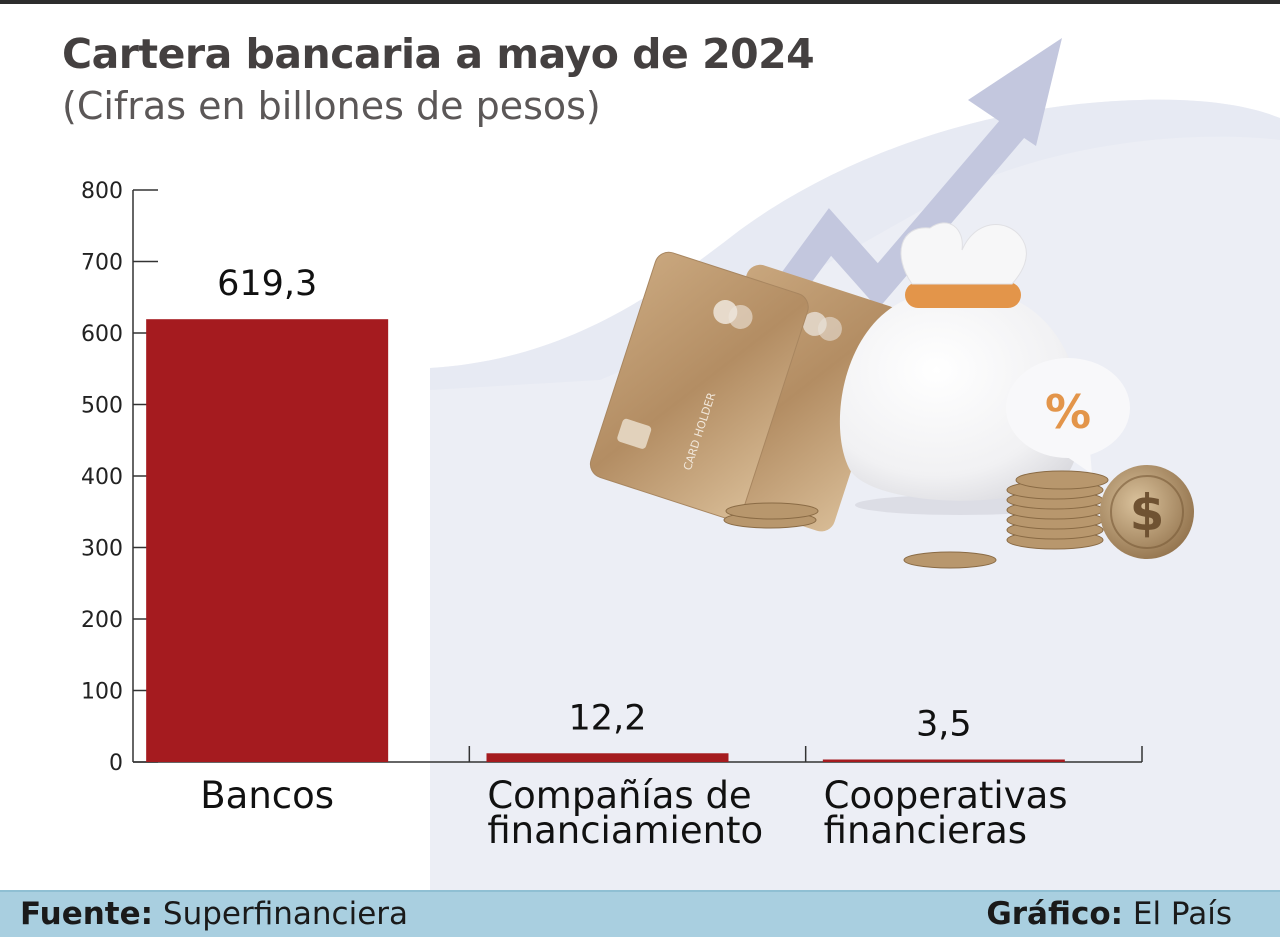  Describe the element at coordinates (267, 284) in the screenshot. I see `data-label: 619,3` at that location.